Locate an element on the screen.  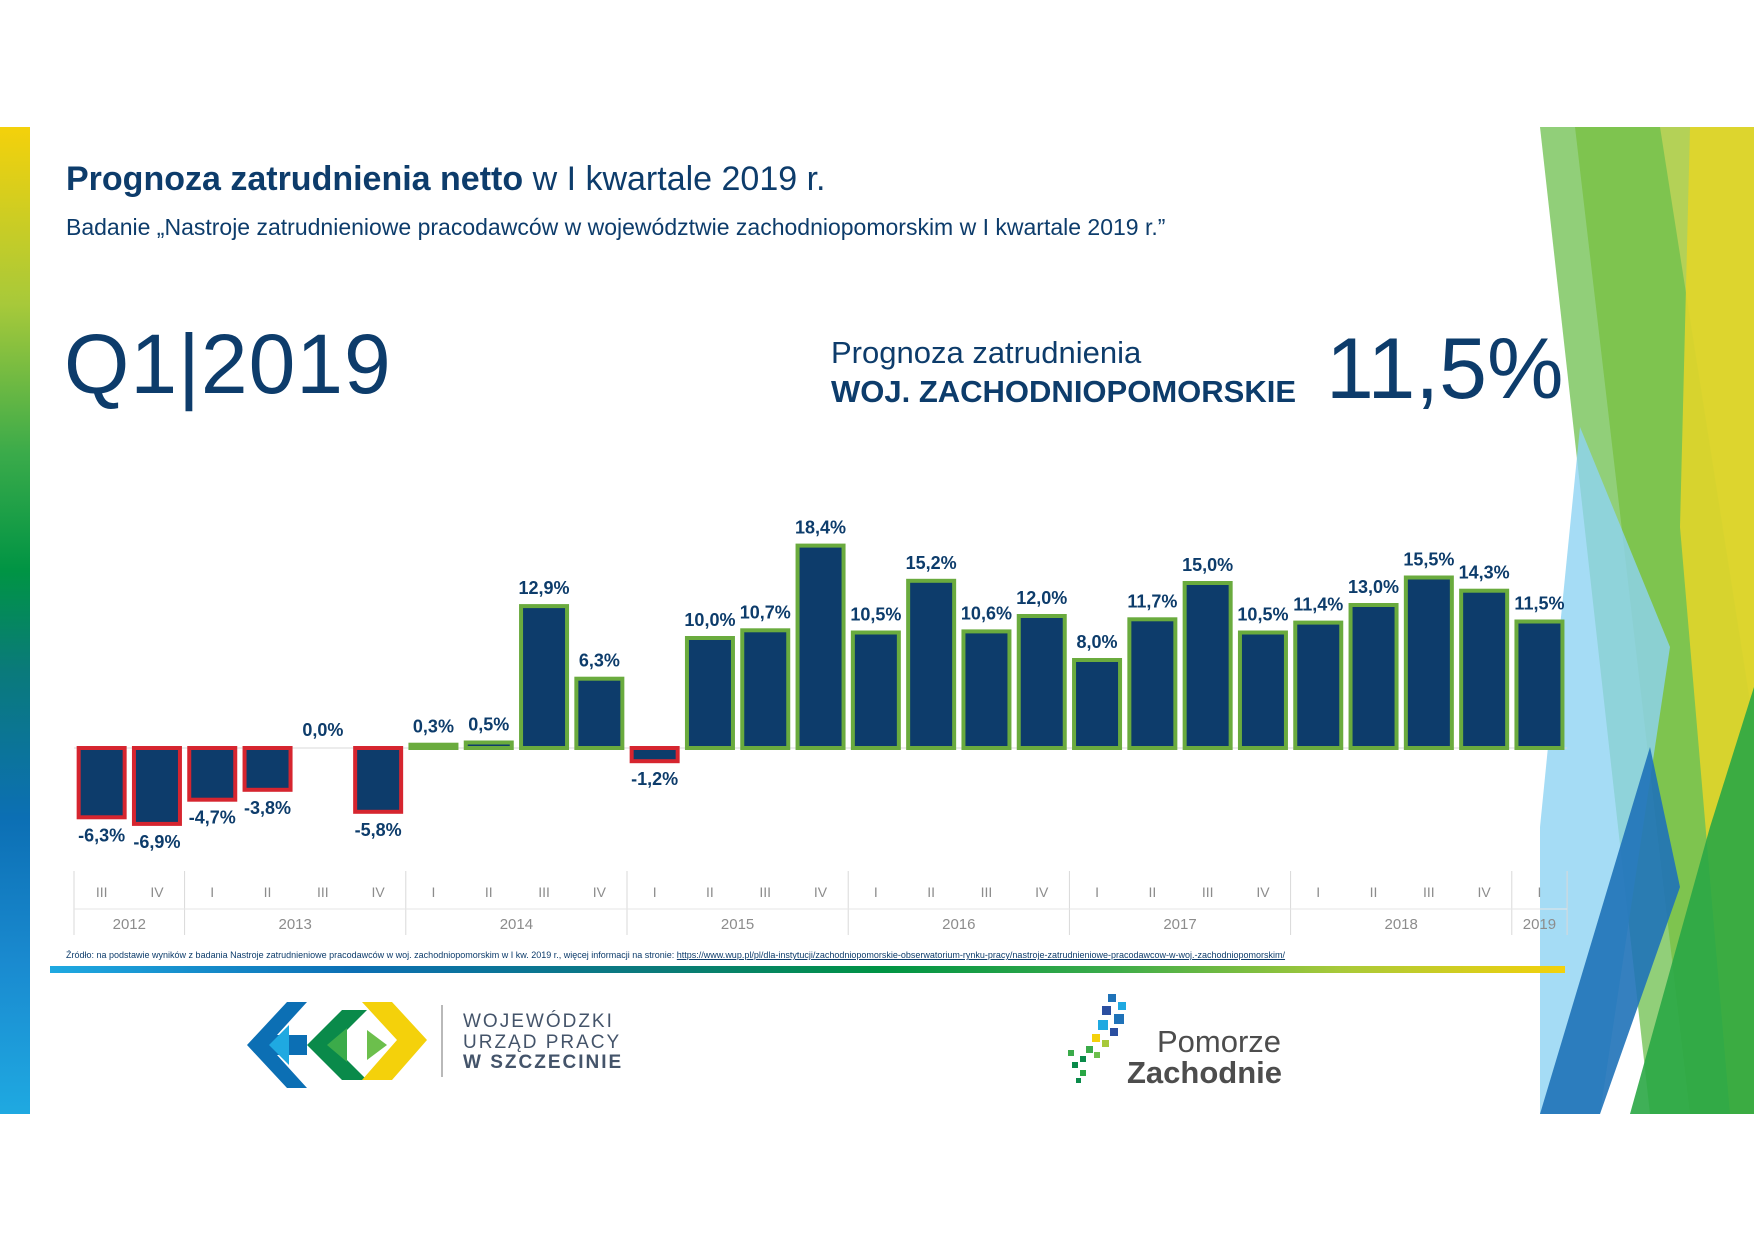
data-label: 11,7% is located at coordinates (1152, 601).